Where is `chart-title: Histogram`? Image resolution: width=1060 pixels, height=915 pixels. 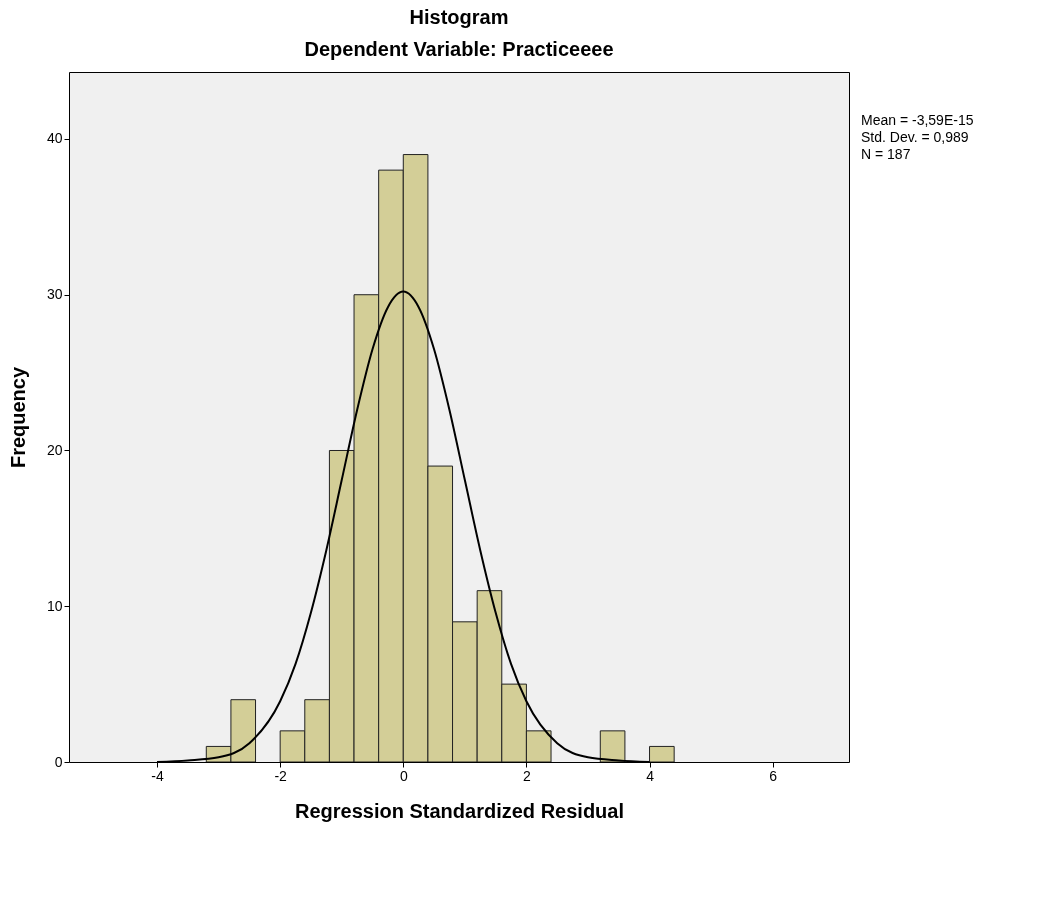 chart-title: Histogram is located at coordinates (459, 17).